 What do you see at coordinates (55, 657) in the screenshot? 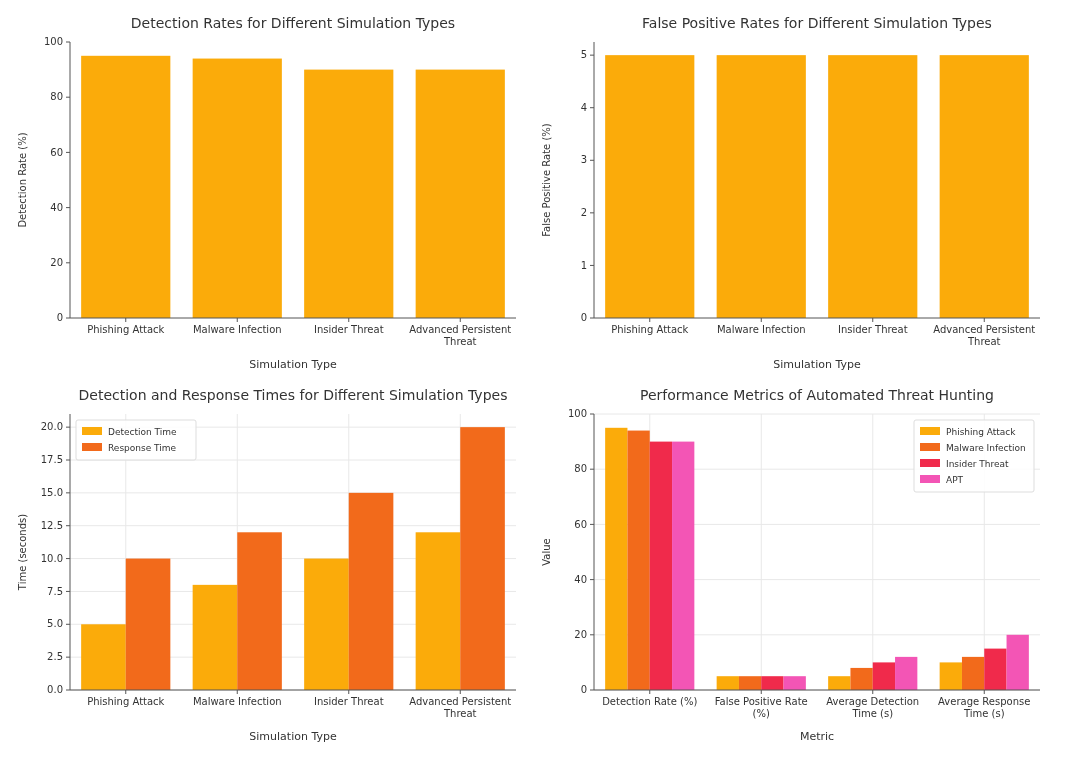
I see `y-tick-label: 2.5` at bounding box center [55, 657].